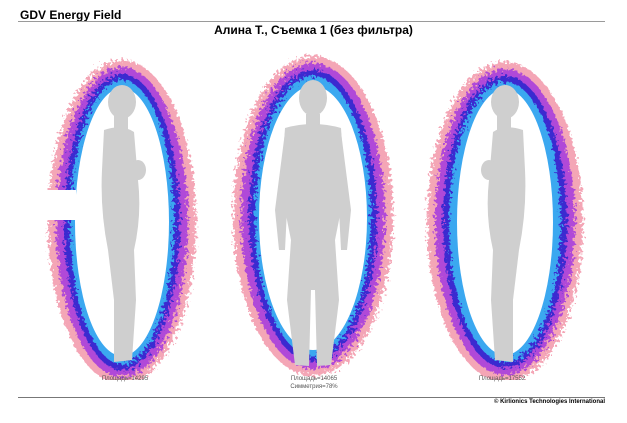 This screenshot has height=423, width=627. What do you see at coordinates (313, 30) in the screenshot?
I see `report-title: Алина Т., Съемка 1 (без фильтра)` at bounding box center [313, 30].